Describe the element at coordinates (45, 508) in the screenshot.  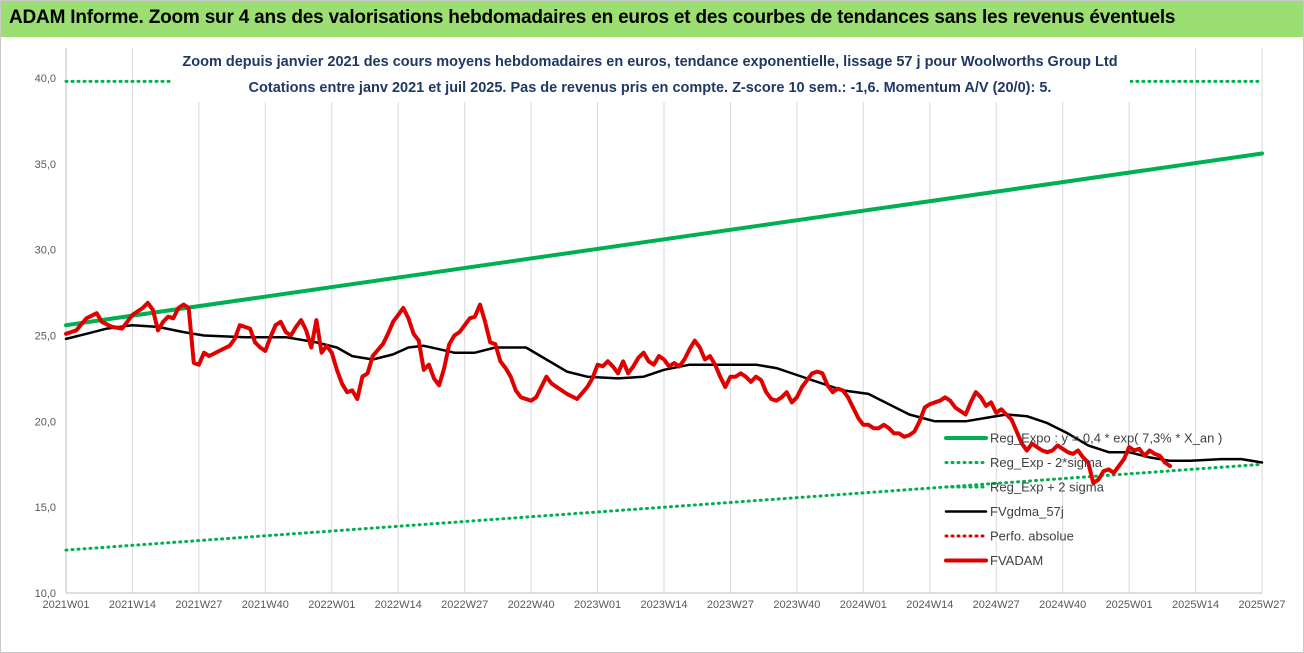
I see `y-tick-label: 15,0` at that location.